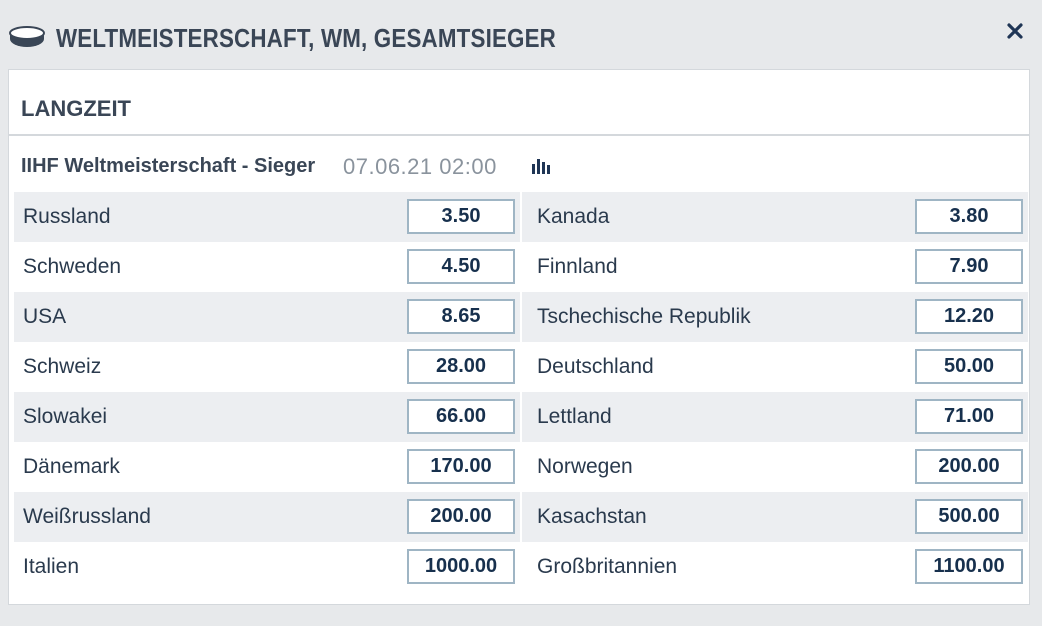 The height and width of the screenshot is (626, 1042). I want to click on selection-cell: Slowakei 66.00, so click(267, 417).